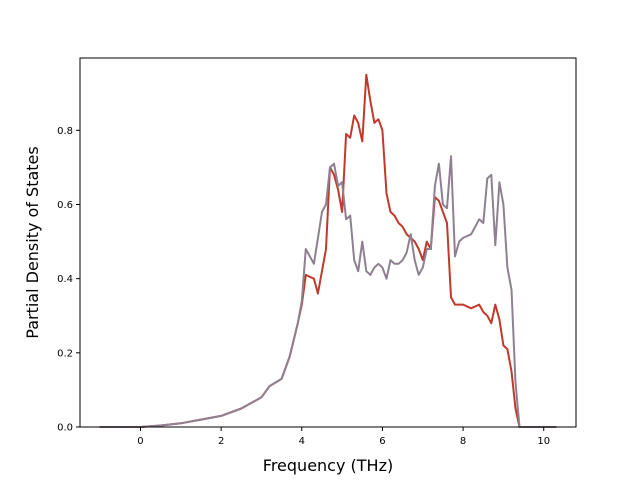 This screenshot has width=640, height=480. I want to click on y-axis: 0.0 0.2 0.4 0.6 0.8, so click(68, 280).